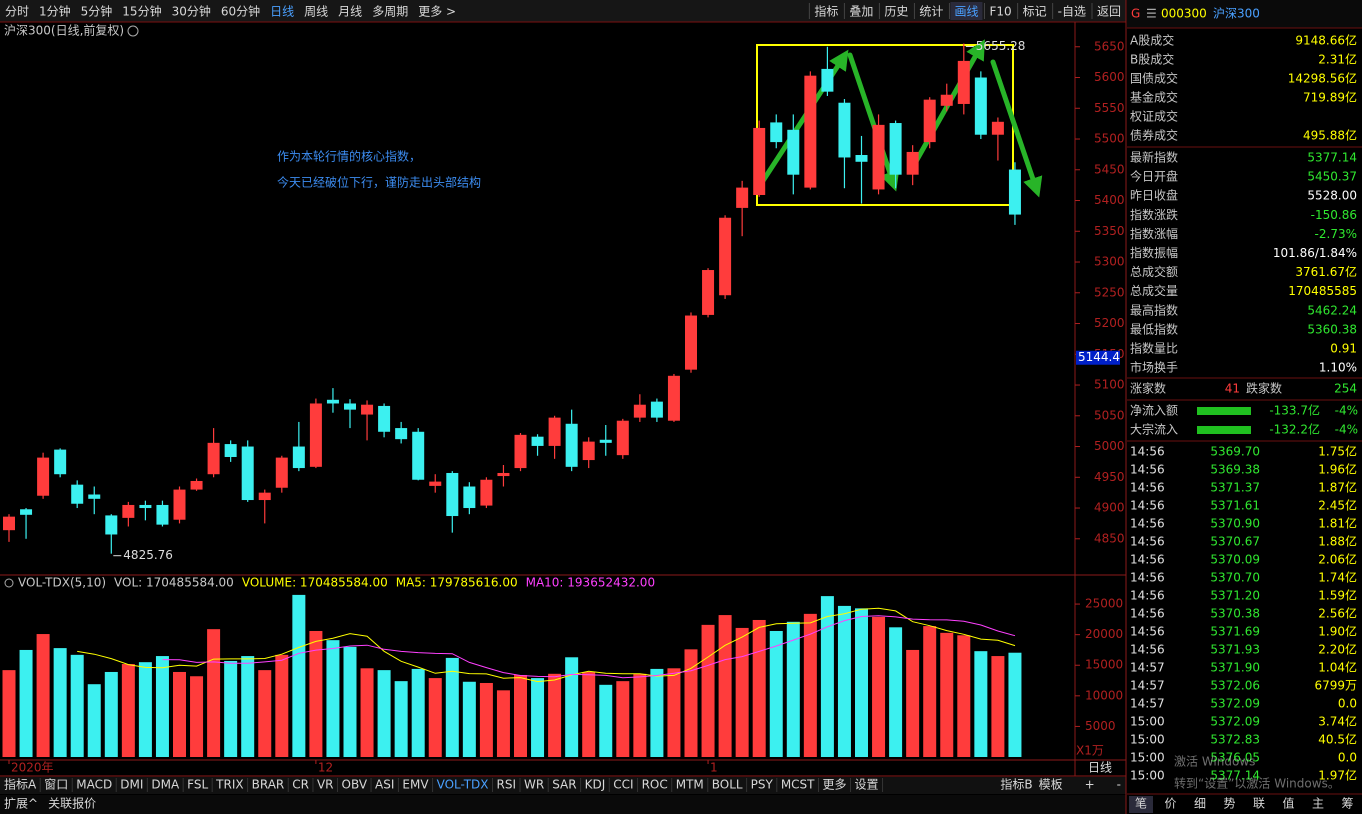 The image size is (1362, 814). What do you see at coordinates (896, 12) in the screenshot?
I see `tool-tab: 历史` at bounding box center [896, 12].